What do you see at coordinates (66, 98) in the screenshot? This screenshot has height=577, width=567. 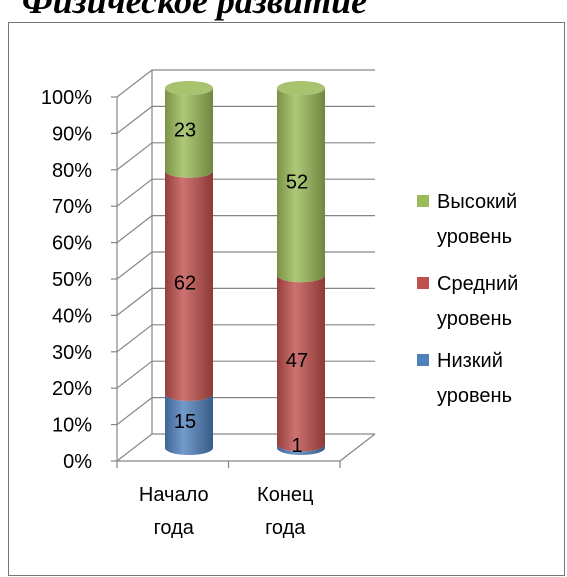 I see `y-tick-label: 100%` at bounding box center [66, 98].